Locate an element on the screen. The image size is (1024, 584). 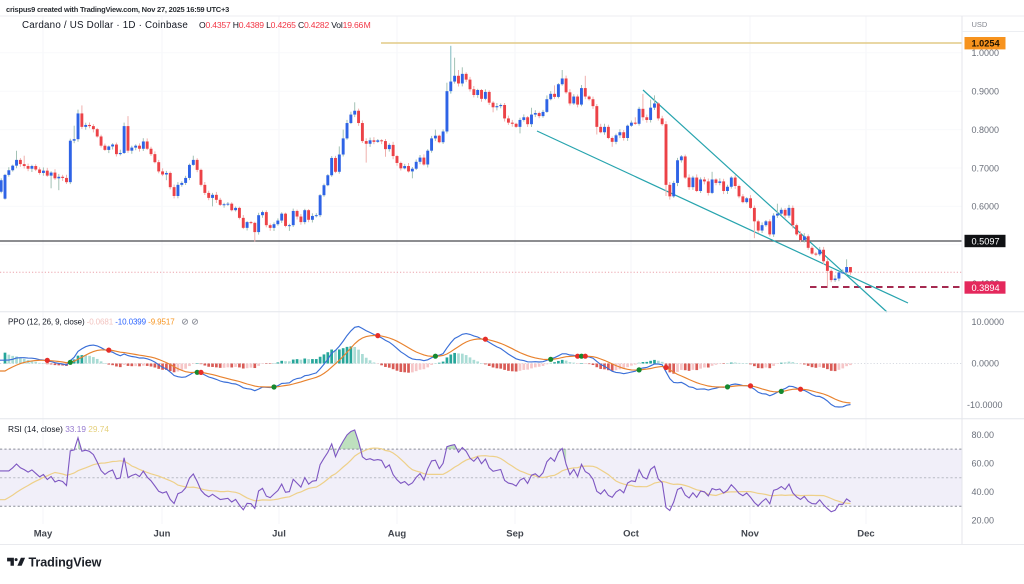
svg-text: 80.00 is located at coordinates (983, 435).